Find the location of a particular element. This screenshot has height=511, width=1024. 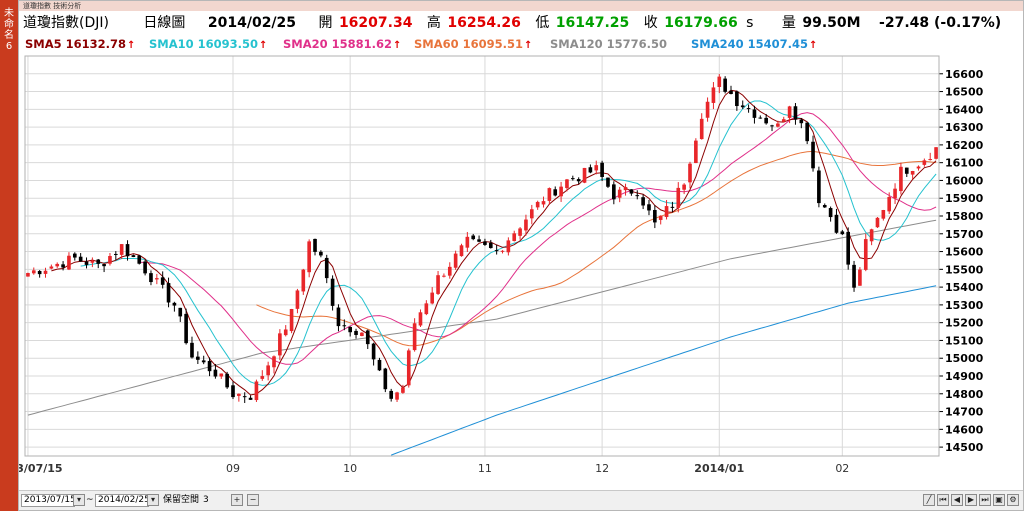

sma20-legend: SMA20 15881.62↑ is located at coordinates (342, 45).